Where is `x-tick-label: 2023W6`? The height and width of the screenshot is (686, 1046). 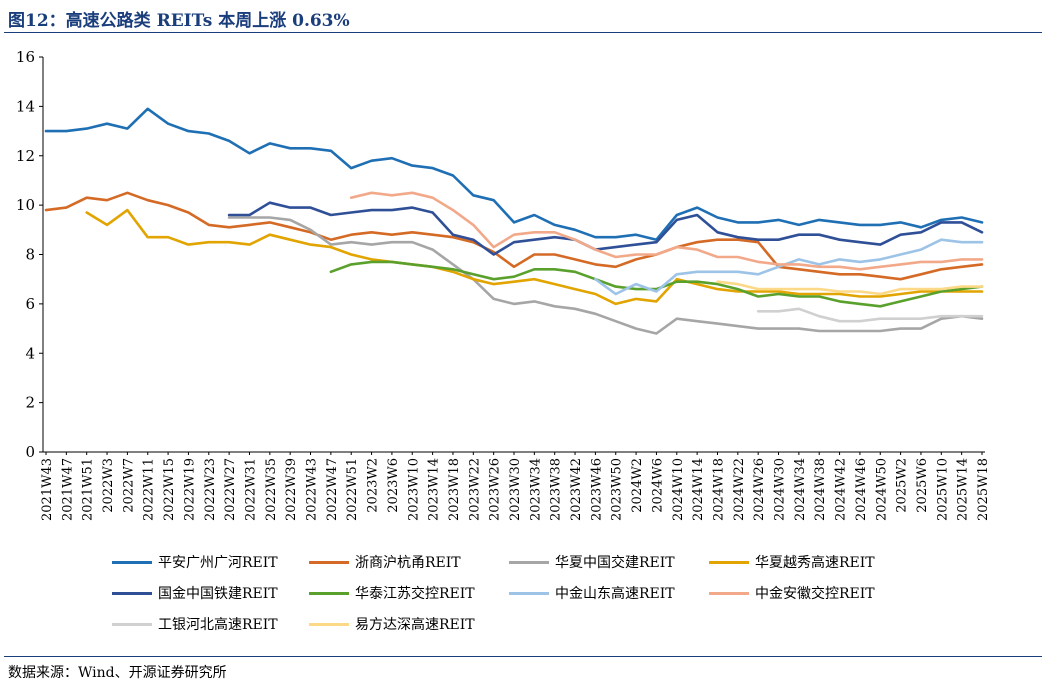 x-tick-label: 2023W6 is located at coordinates (393, 485).